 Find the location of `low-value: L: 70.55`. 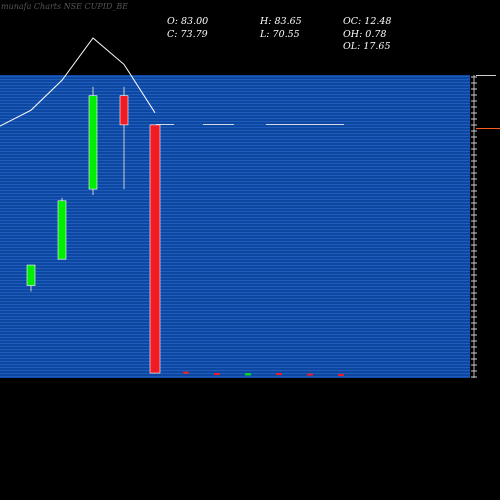

low-value: L: 70.55 is located at coordinates (280, 34).